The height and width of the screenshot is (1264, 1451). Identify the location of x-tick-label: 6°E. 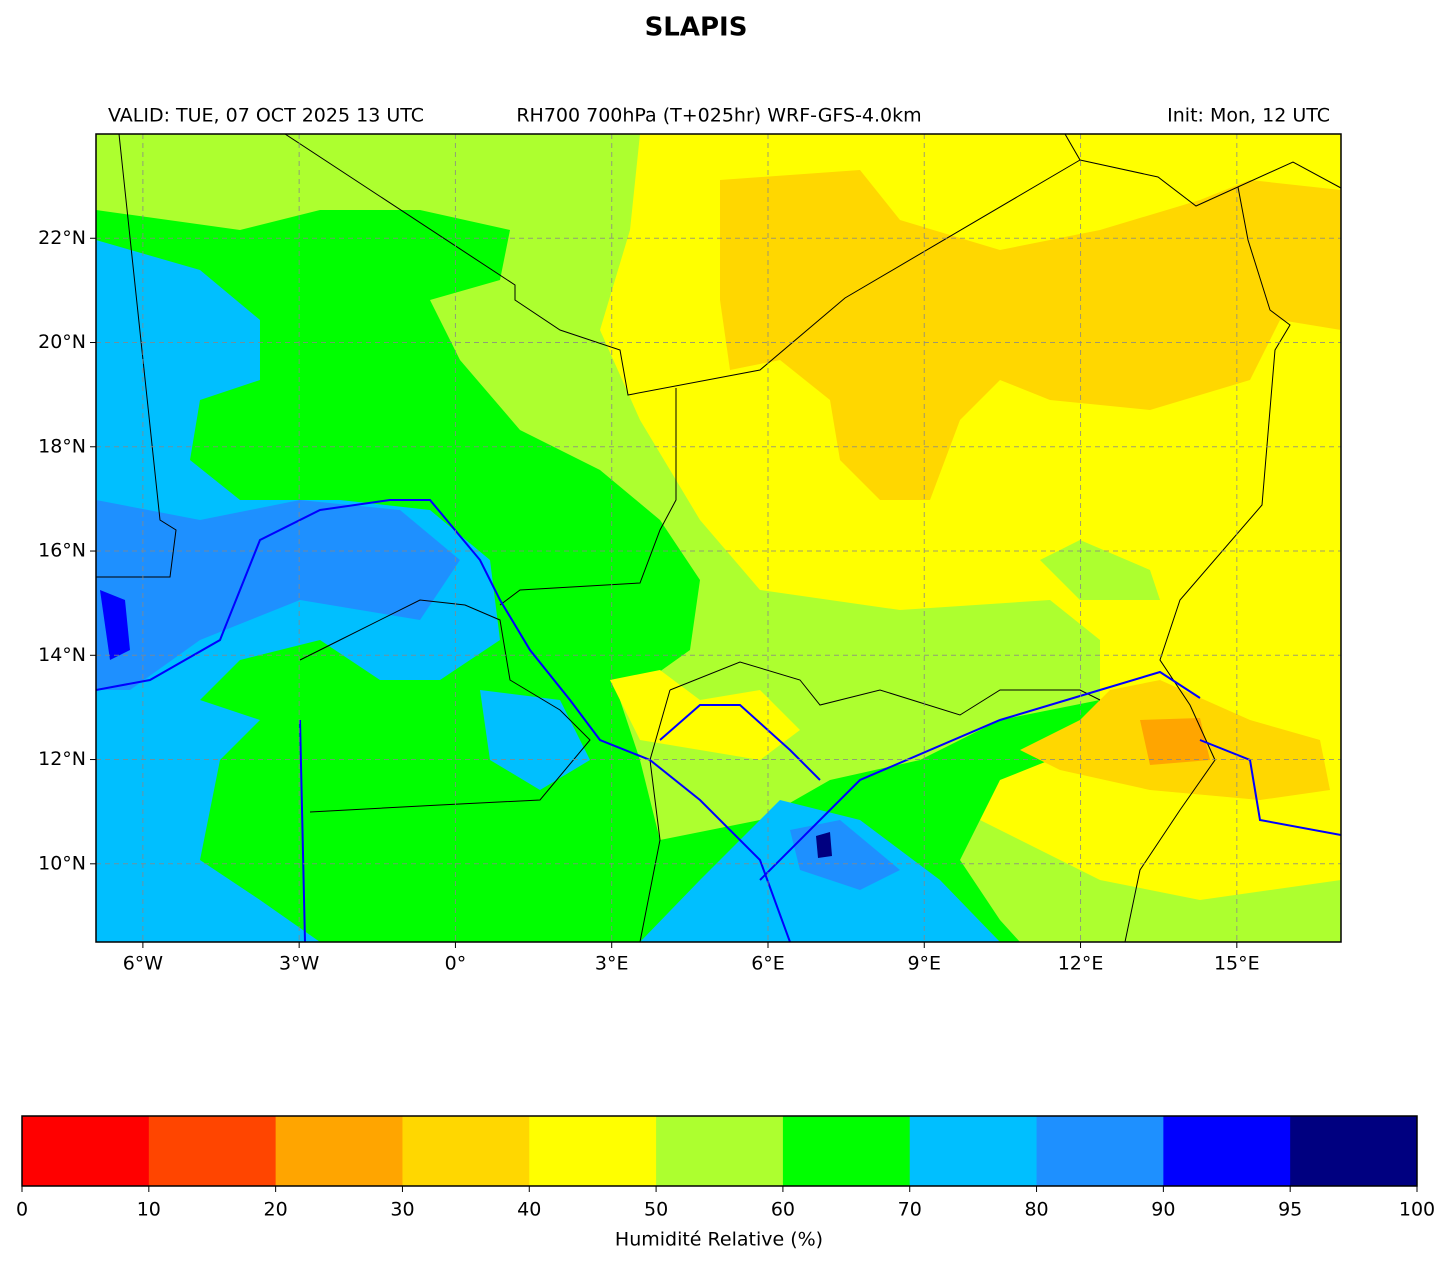
(768, 964).